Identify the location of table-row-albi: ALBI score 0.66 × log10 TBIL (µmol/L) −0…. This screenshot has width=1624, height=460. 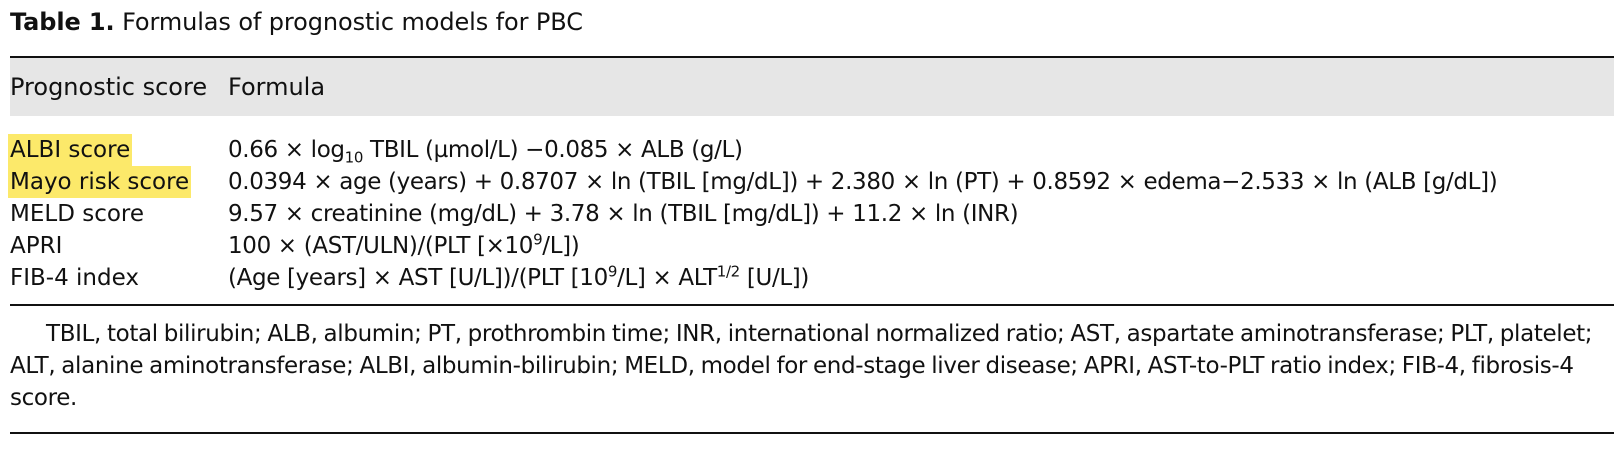
(811, 150).